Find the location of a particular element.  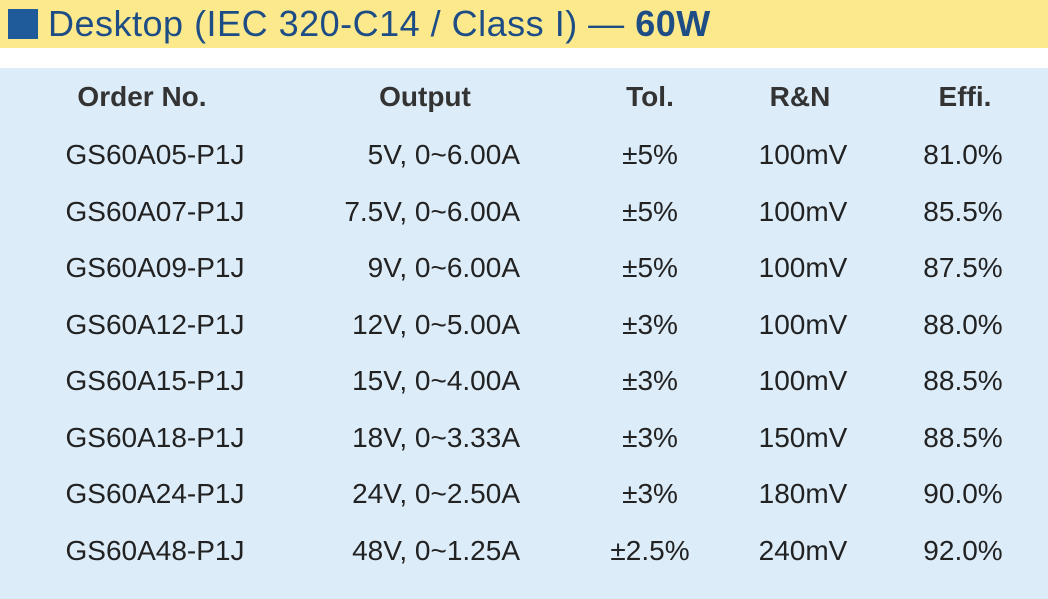

table-cell: GS60A15-P1J is located at coordinates (155, 380).